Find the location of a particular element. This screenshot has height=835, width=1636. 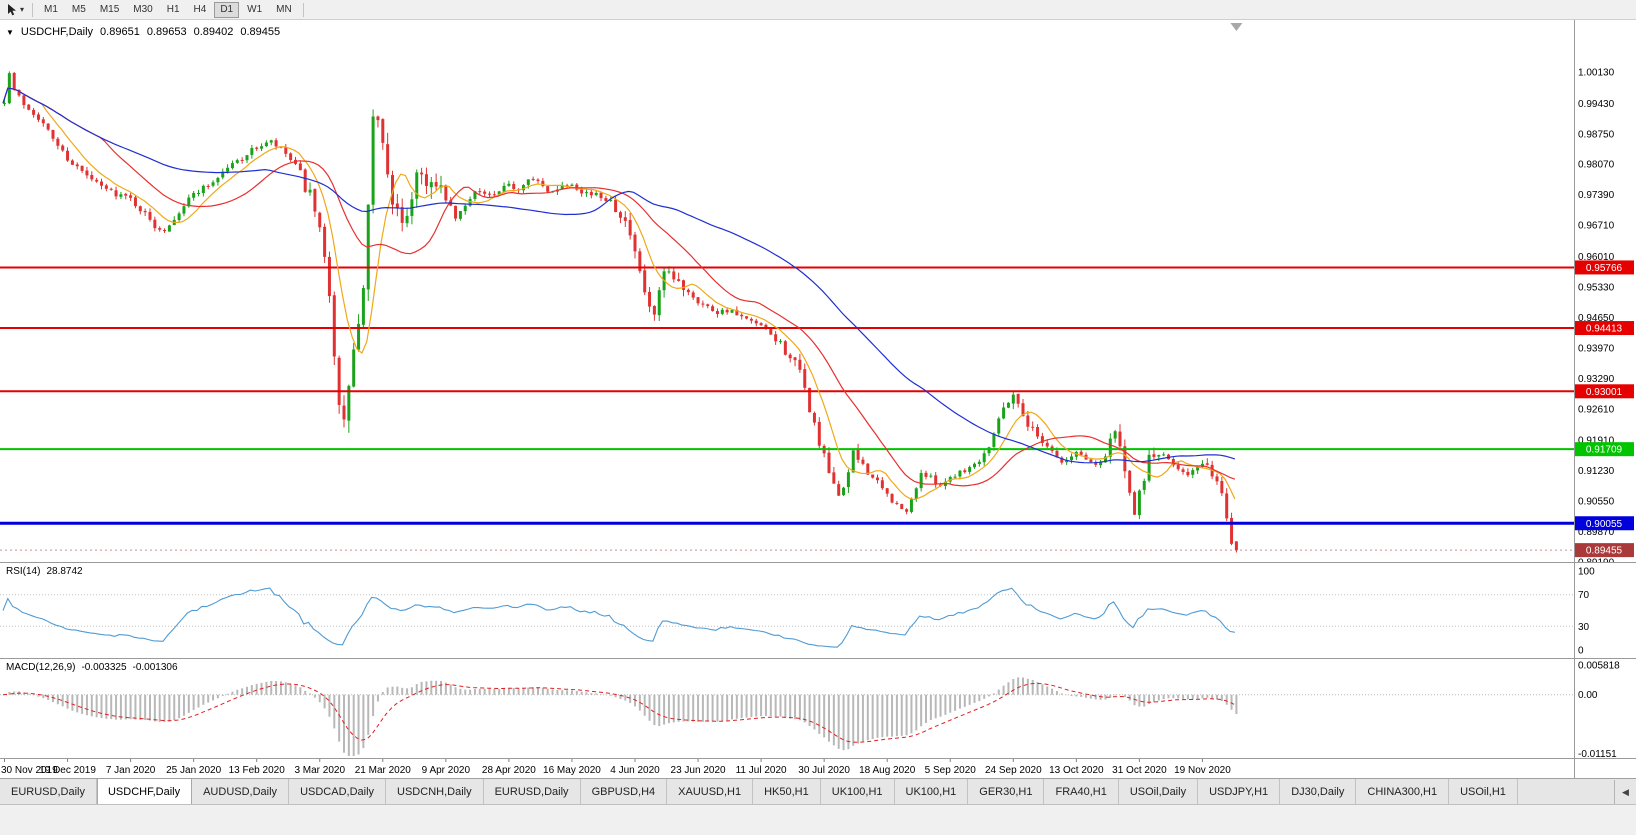

ohlc-high: 0.89653 is located at coordinates (166, 32).